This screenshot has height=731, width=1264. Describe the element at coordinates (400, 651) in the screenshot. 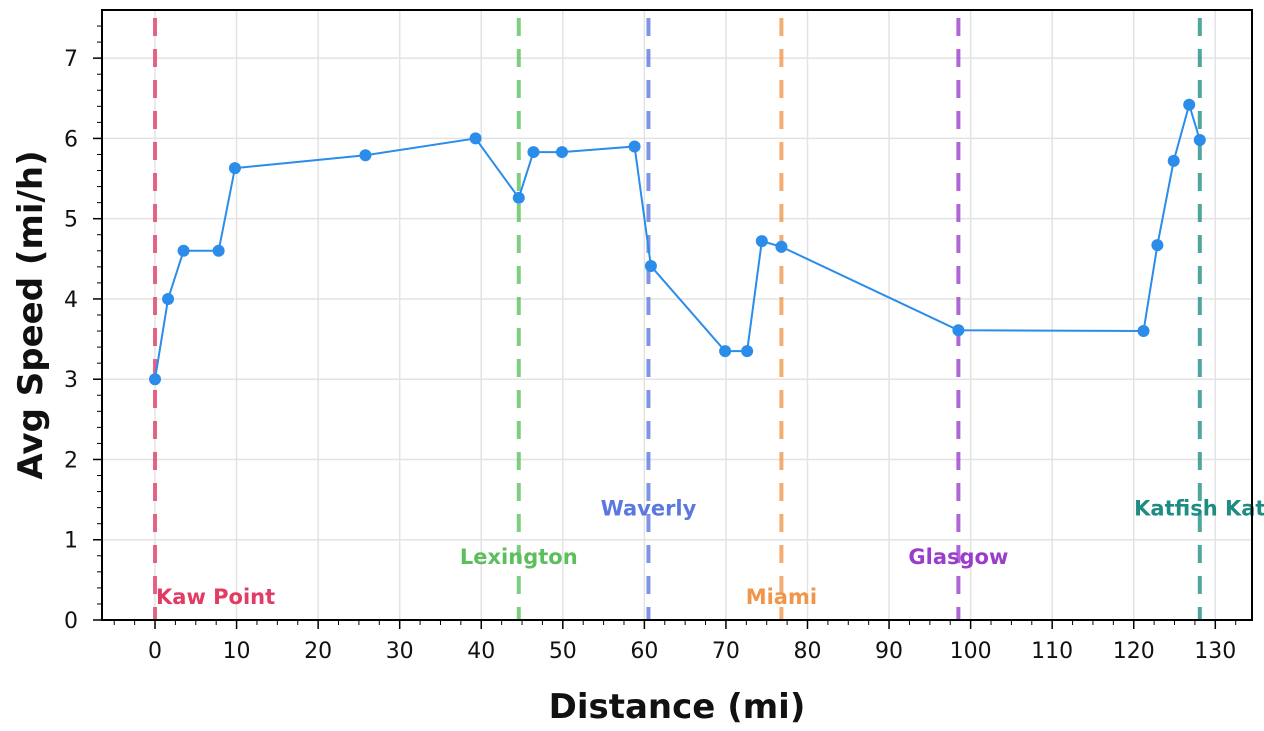

I see `x-tick-label: 30` at that location.